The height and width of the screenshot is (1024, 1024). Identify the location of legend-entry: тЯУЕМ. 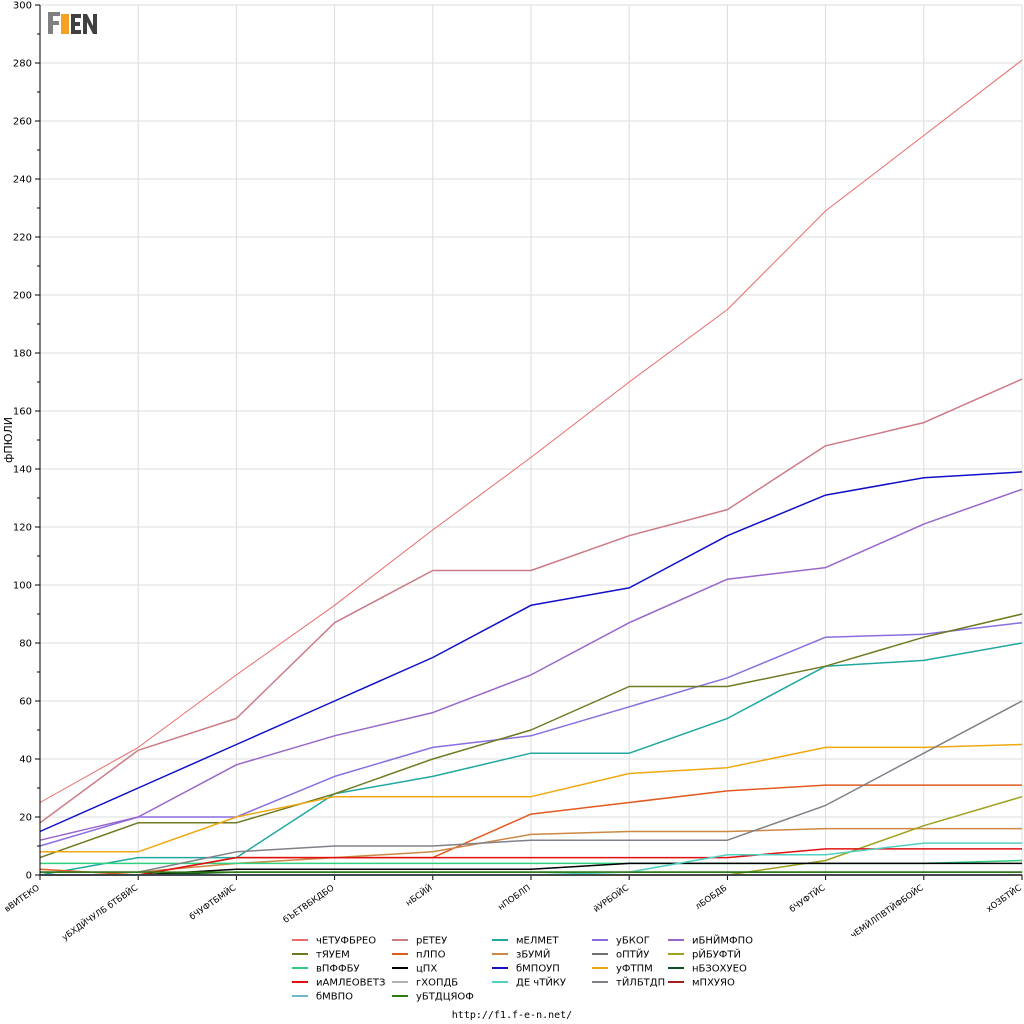
(333, 955).